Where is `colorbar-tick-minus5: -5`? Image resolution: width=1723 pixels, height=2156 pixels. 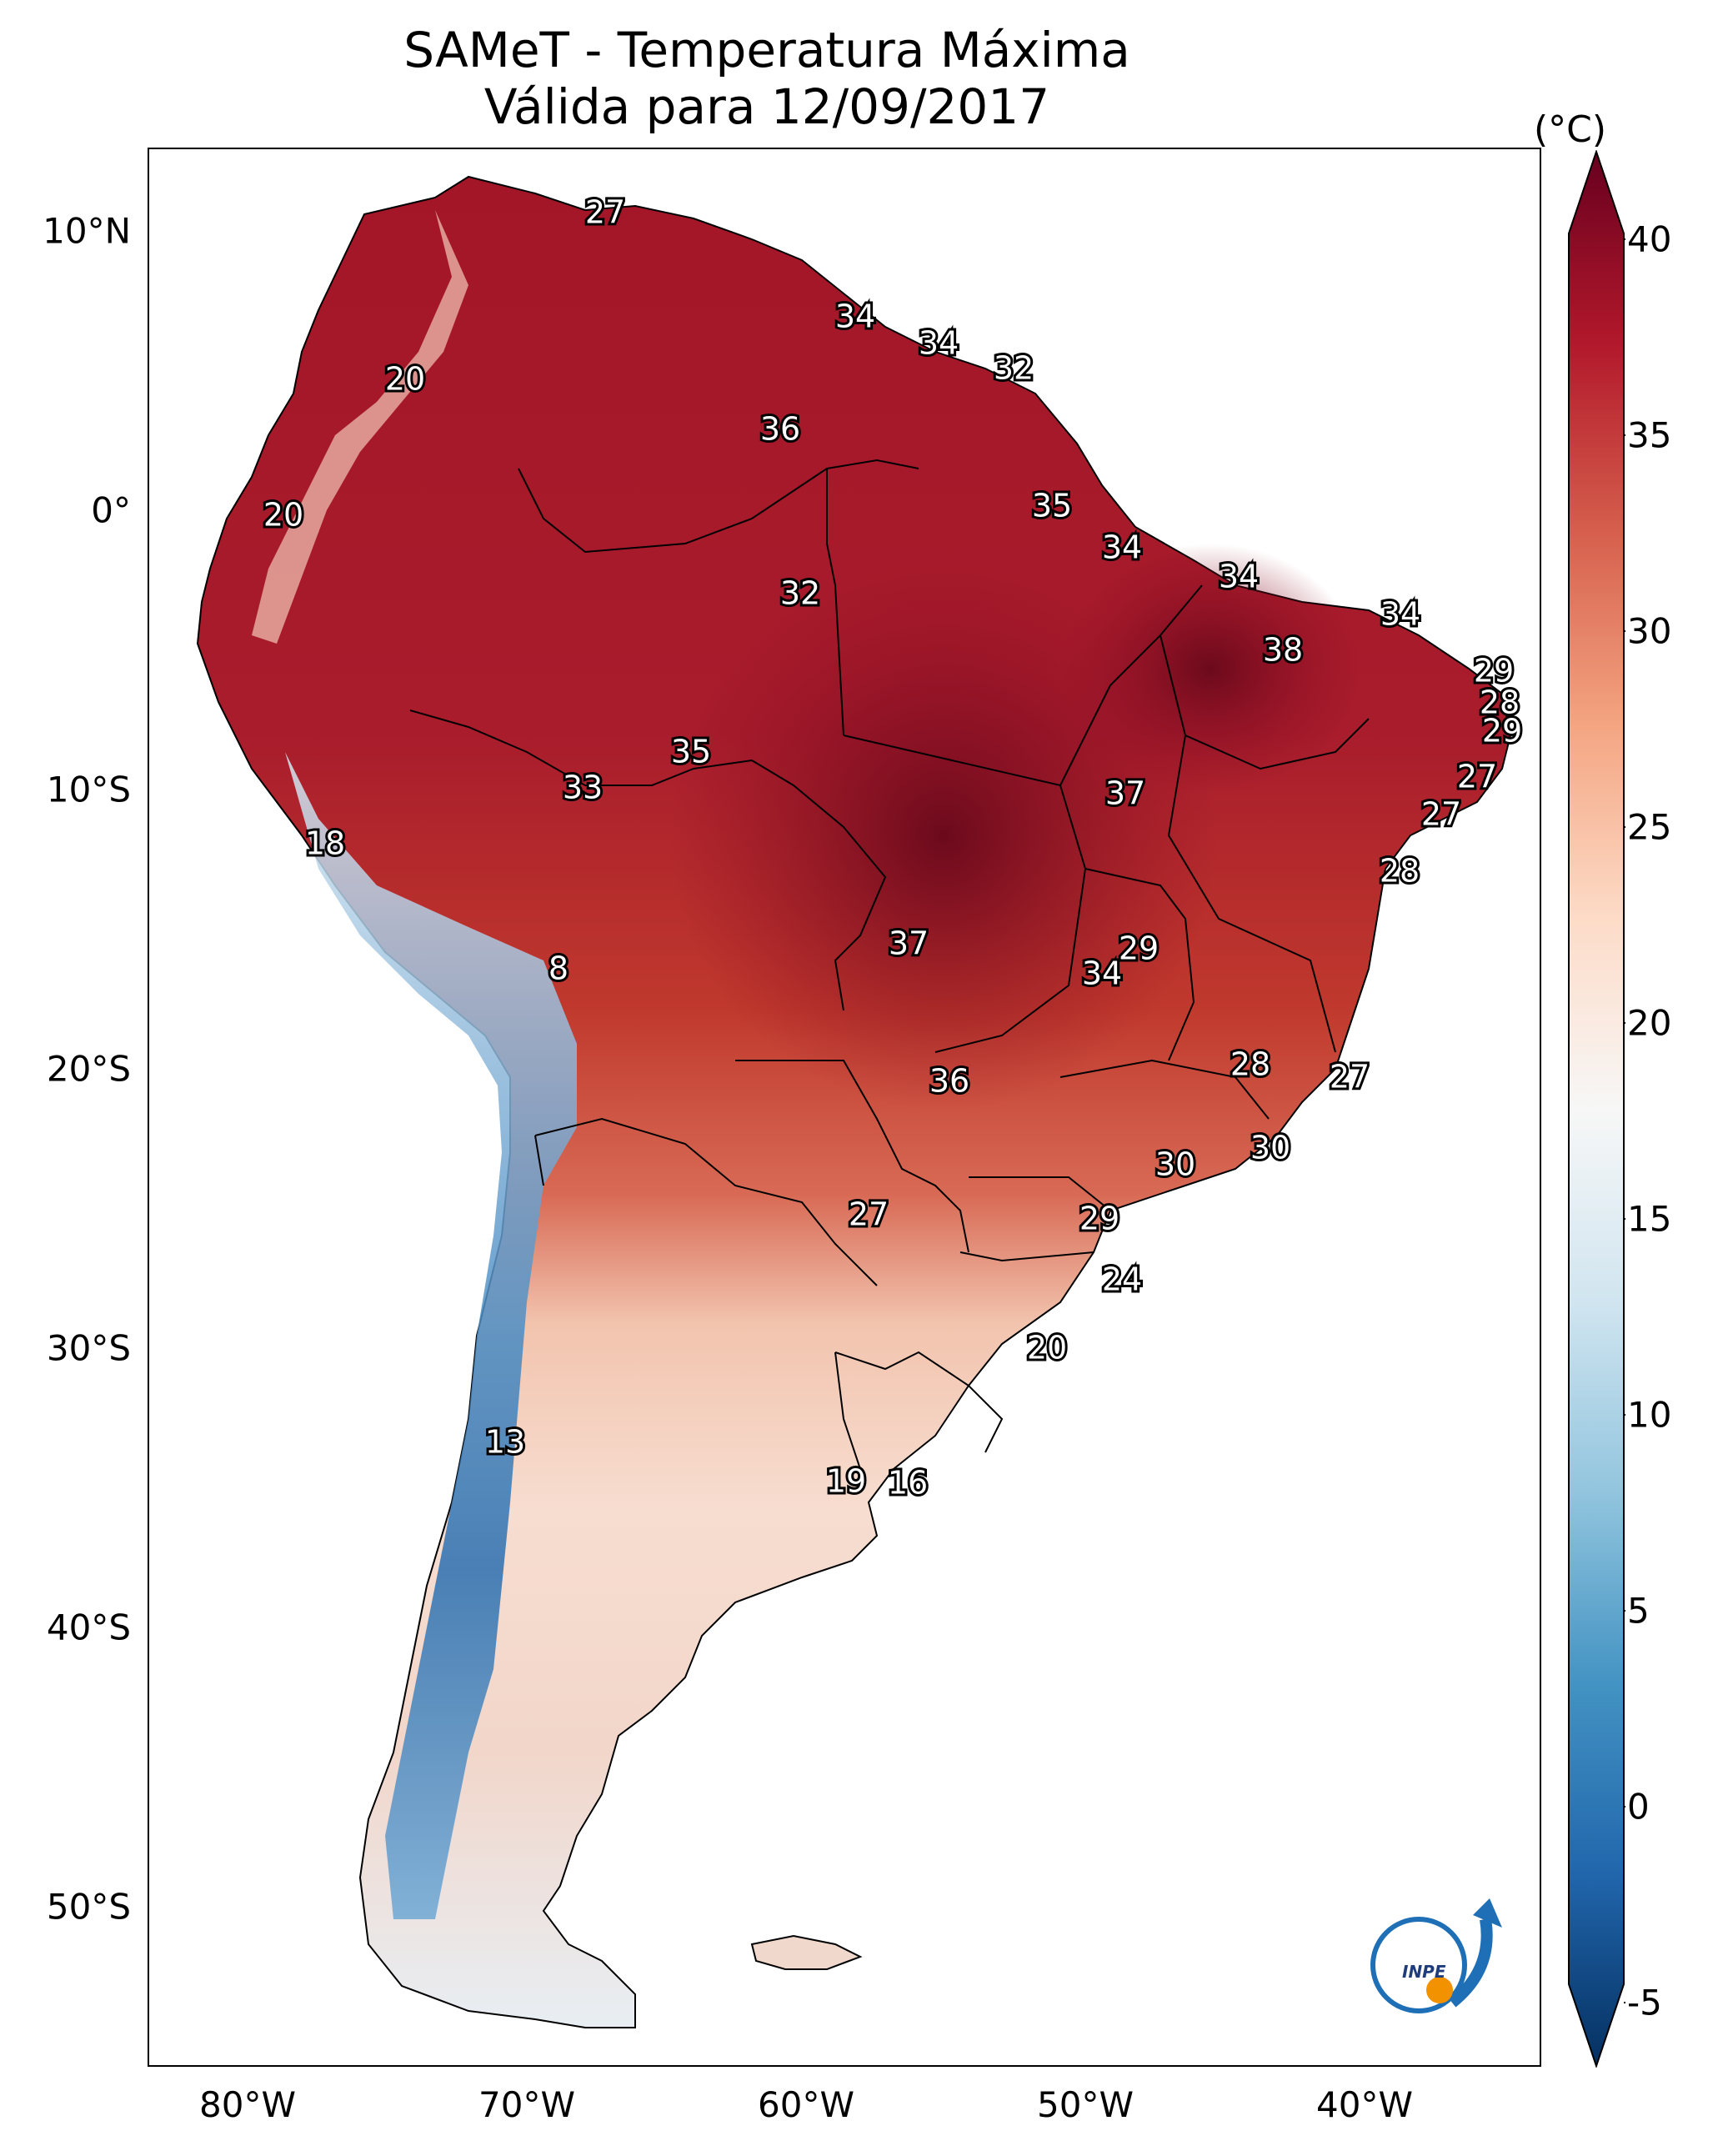 colorbar-tick-minus5: -5 is located at coordinates (1644, 2002).